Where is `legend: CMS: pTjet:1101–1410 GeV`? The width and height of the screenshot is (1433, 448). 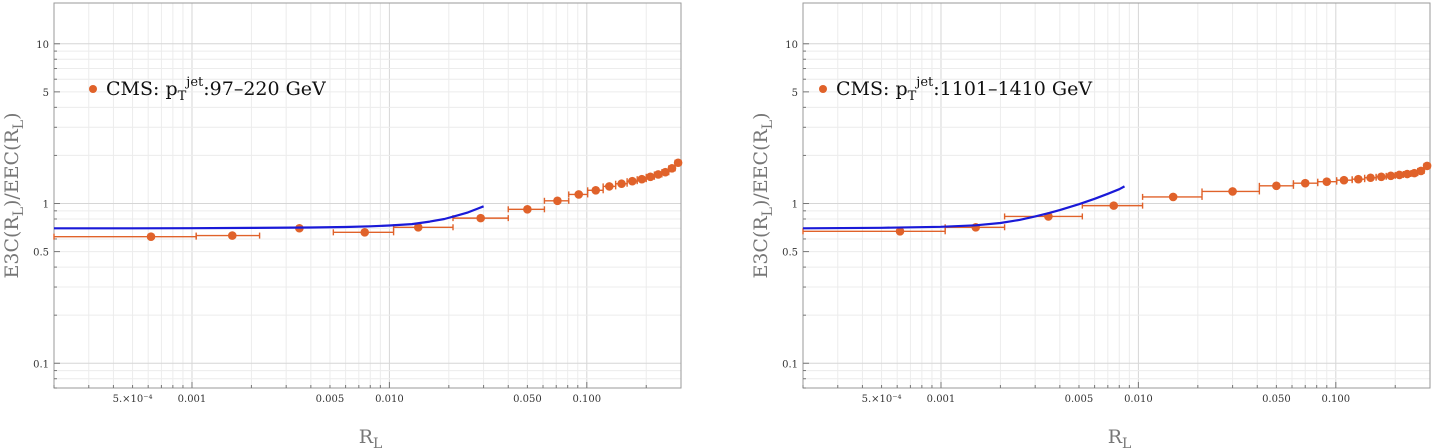 legend: CMS: pTjet:1101–1410 GeV is located at coordinates (955, 89).